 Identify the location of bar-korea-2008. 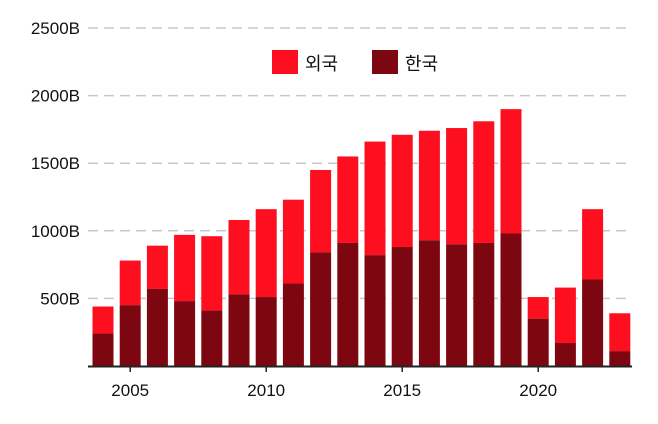
(212, 338).